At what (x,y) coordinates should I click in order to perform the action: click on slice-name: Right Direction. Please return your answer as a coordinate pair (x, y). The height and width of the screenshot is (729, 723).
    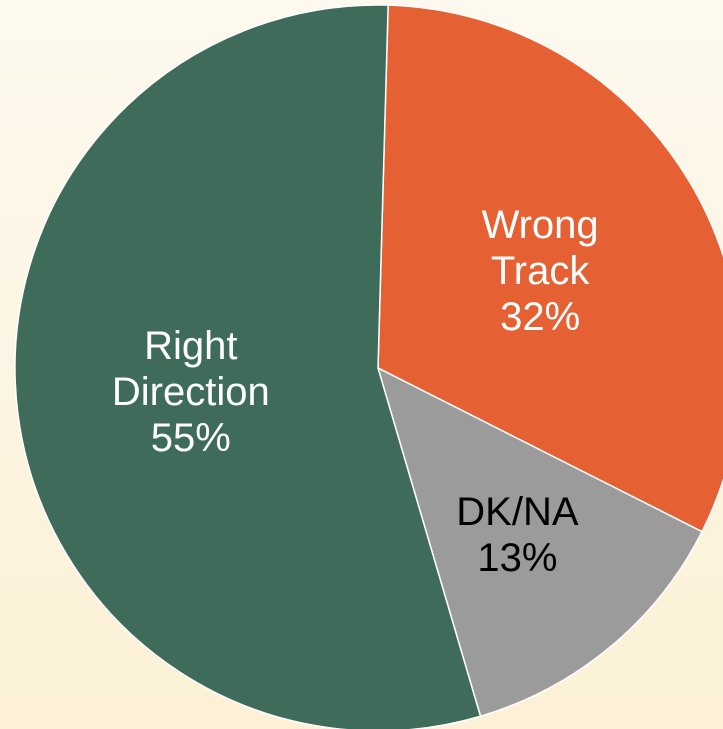
    Looking at the image, I should click on (190, 369).